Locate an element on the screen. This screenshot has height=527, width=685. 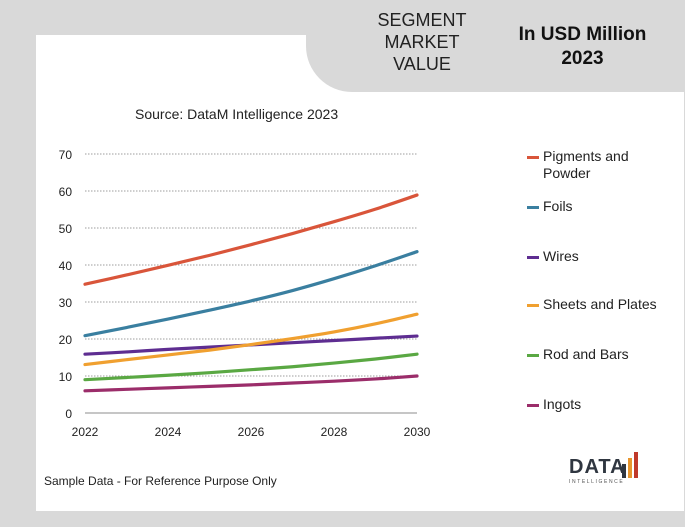
segment-title-line-2: MARKET is located at coordinates (422, 42).